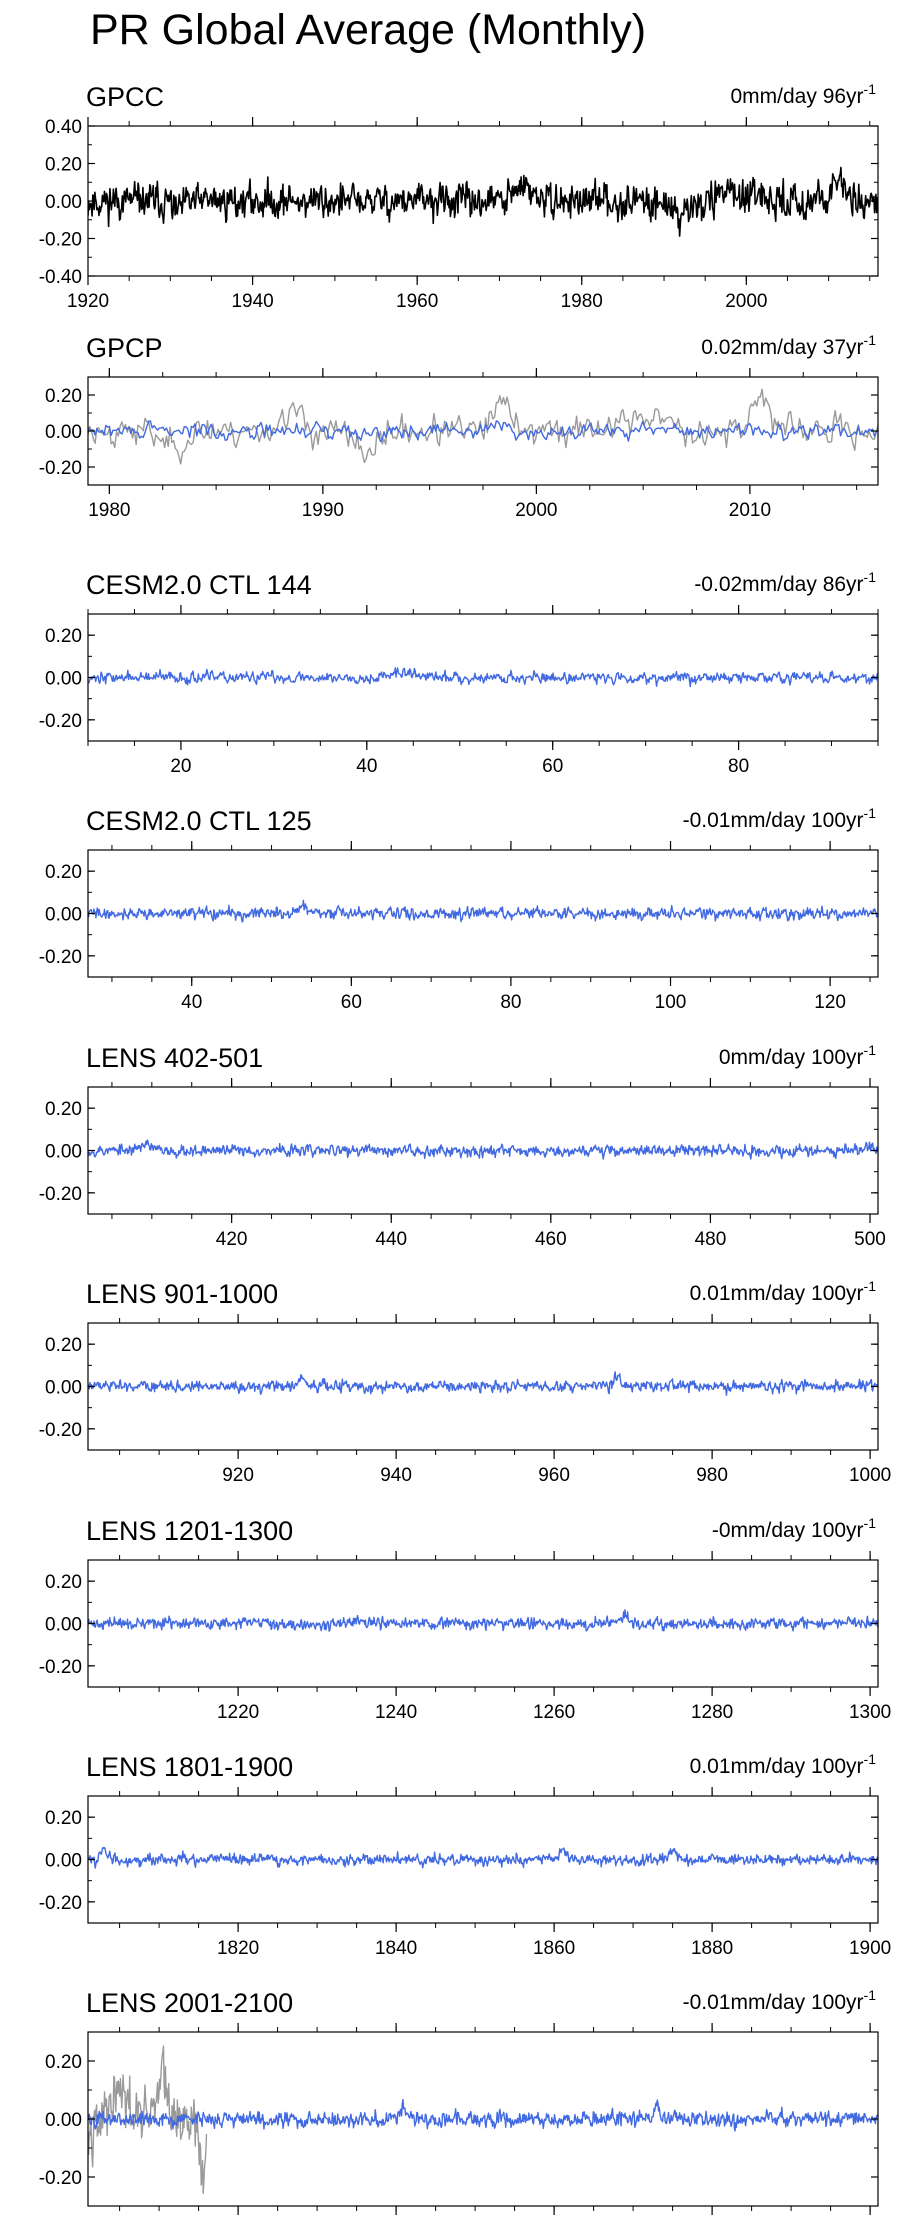  I want to click on x-tick-label: 420, so click(232, 1239).